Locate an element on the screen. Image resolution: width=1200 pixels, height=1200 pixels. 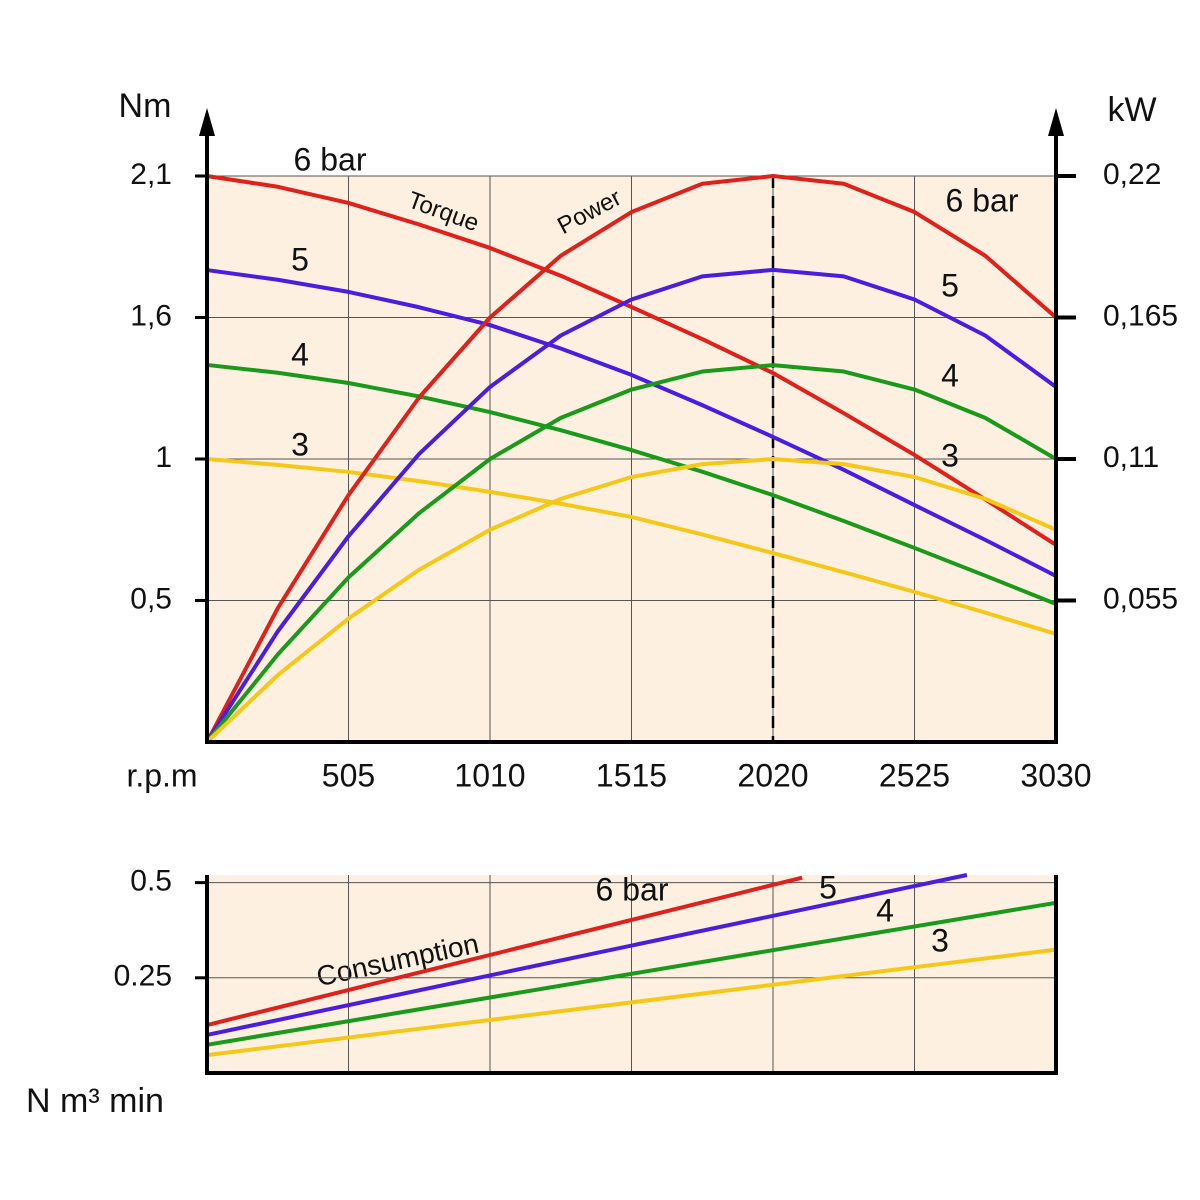
x-tick-label: 2020 is located at coordinates (772, 775).